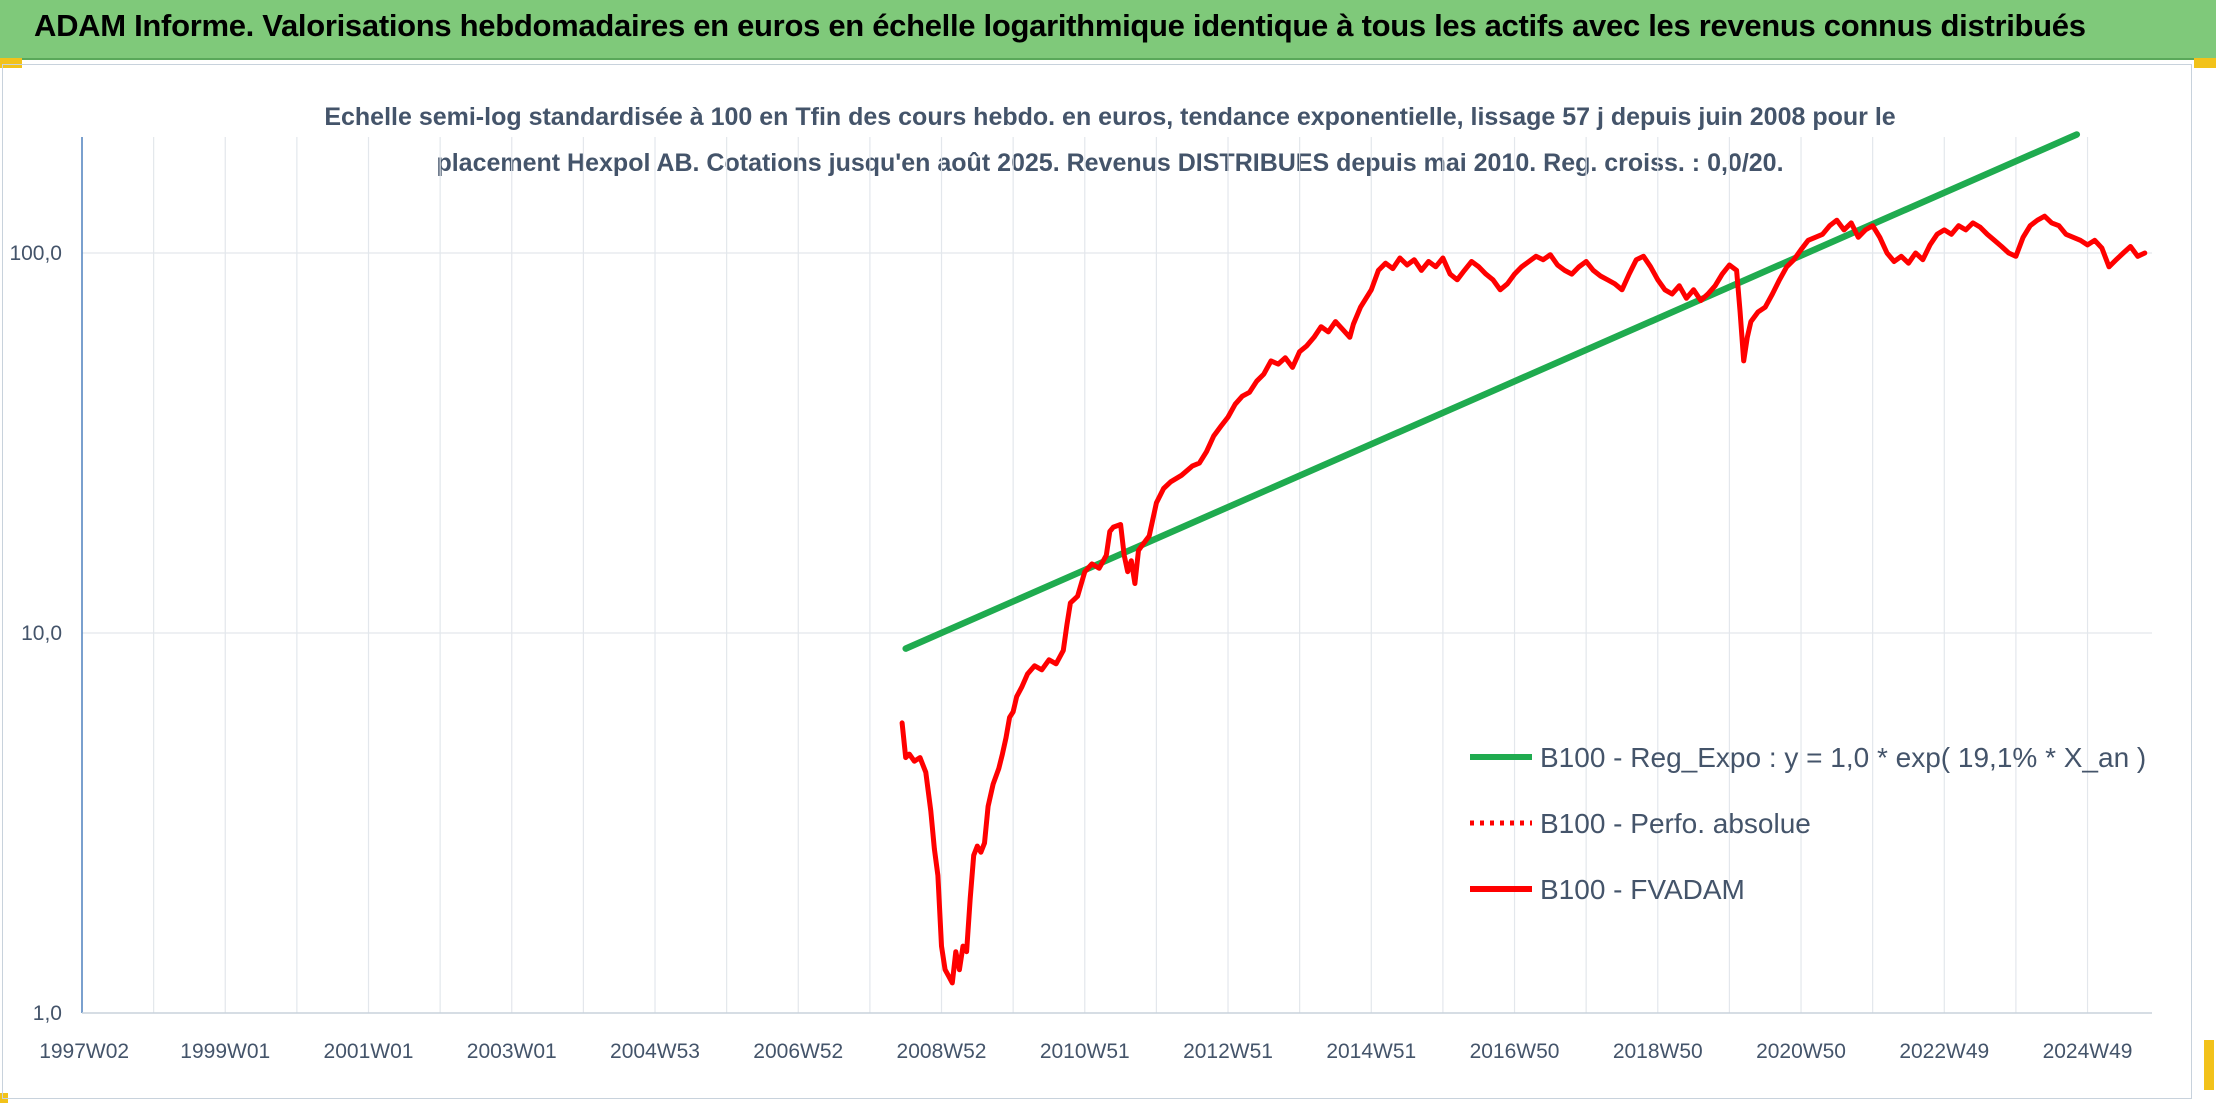 The image size is (2216, 1103). What do you see at coordinates (1371, 1051) in the screenshot?
I see `x-tick-label: 2014W51` at bounding box center [1371, 1051].